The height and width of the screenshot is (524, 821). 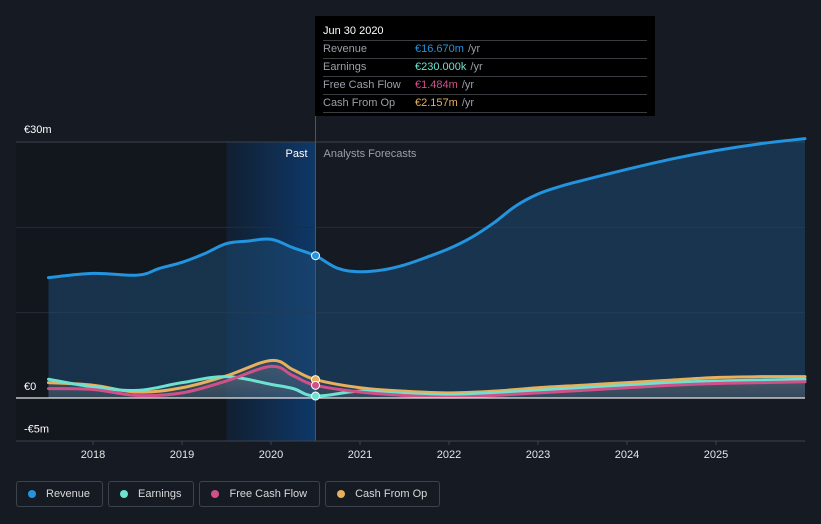 I want to click on tooltip-row-earnings: Earnings €230.000k /yr, so click(x=485, y=68).